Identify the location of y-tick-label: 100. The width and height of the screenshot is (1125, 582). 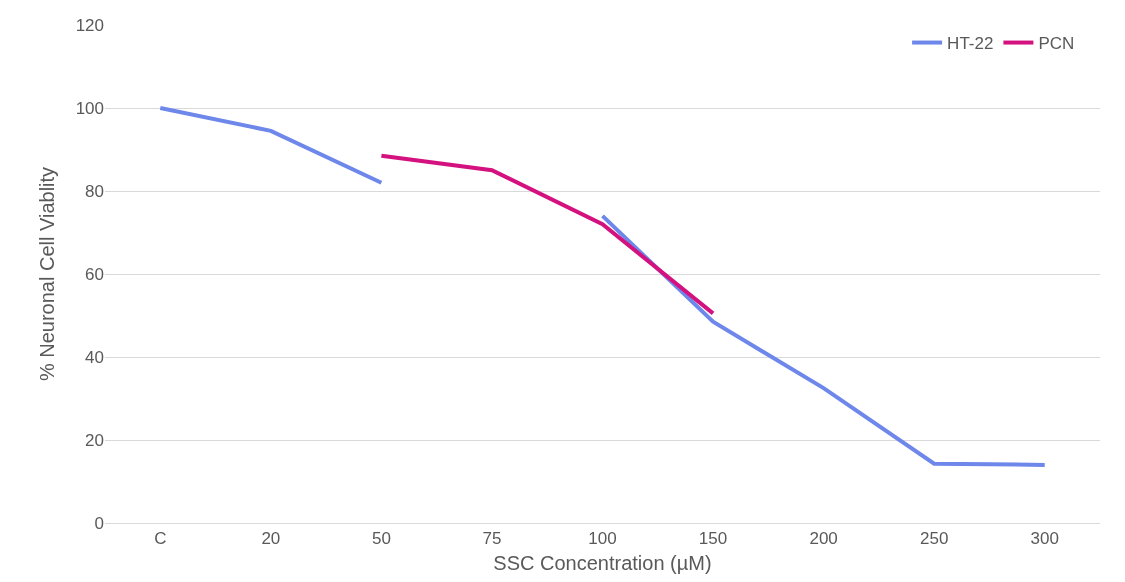
(89, 108).